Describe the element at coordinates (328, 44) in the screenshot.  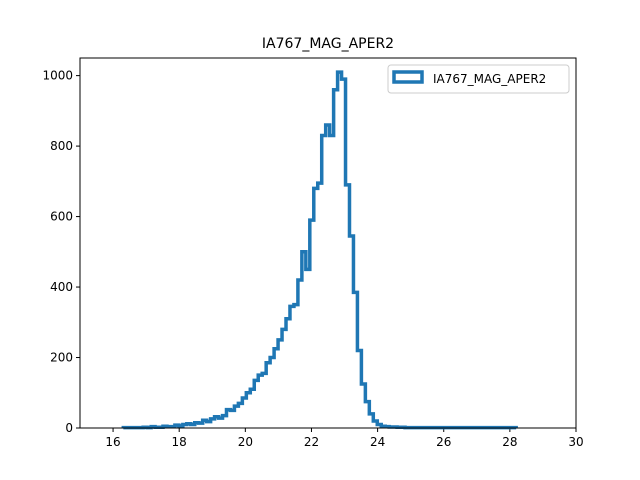
I see `chart-title: IA767_MAG_APER2` at that location.